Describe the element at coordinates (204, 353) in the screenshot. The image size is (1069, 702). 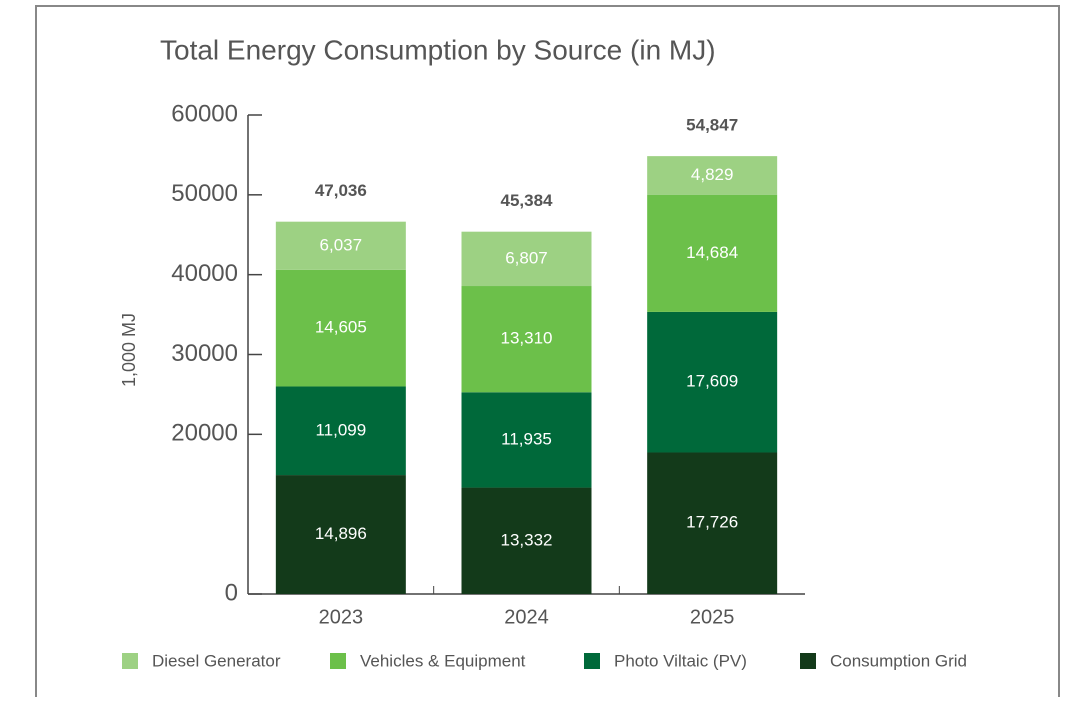
I see `y-tick-label: 30000` at that location.